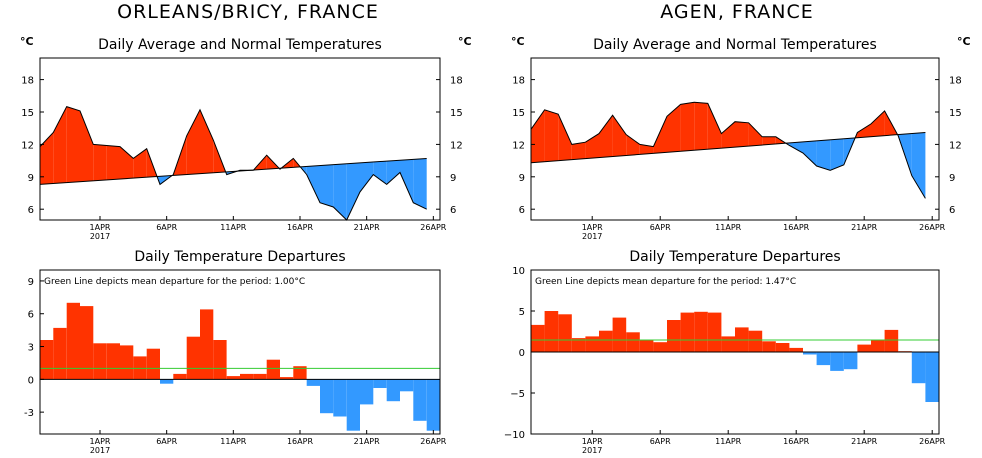  I want to click on y-tick-label-left: 10, so click(518, 271).